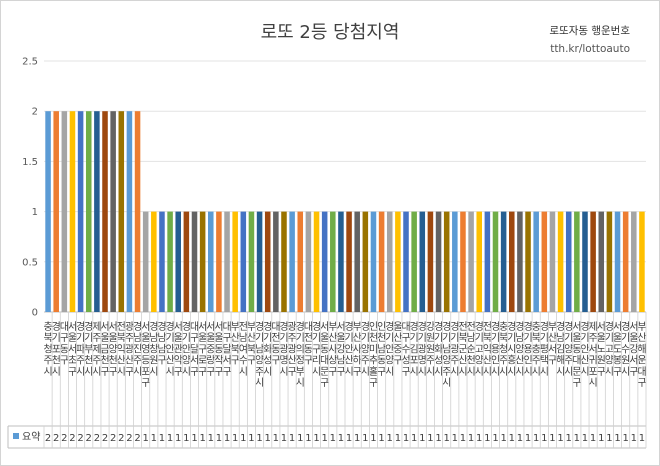  What do you see at coordinates (30, 188) in the screenshot?
I see `y-axis: 0 0.5 1 1.5 2 2.5` at bounding box center [30, 188].